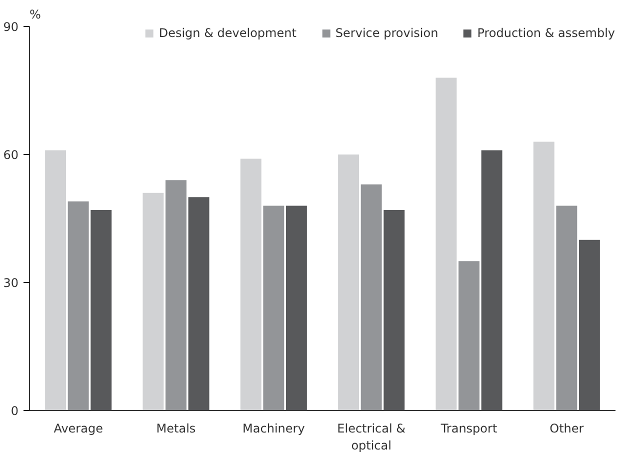 The width and height of the screenshot is (626, 460). I want to click on x-tick-label: Machinery, so click(273, 429).